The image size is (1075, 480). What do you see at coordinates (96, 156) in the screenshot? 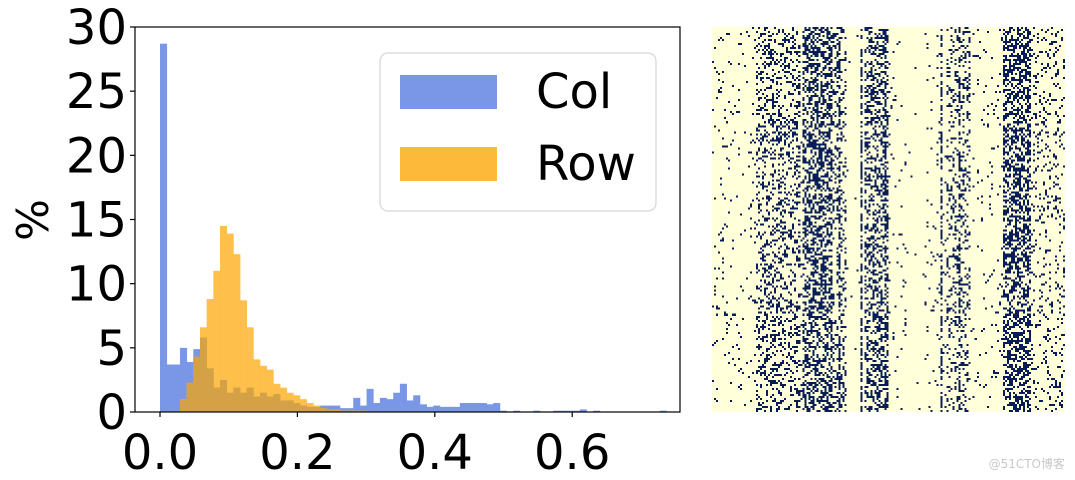
I see `y-tick-label: 20` at bounding box center [96, 156].